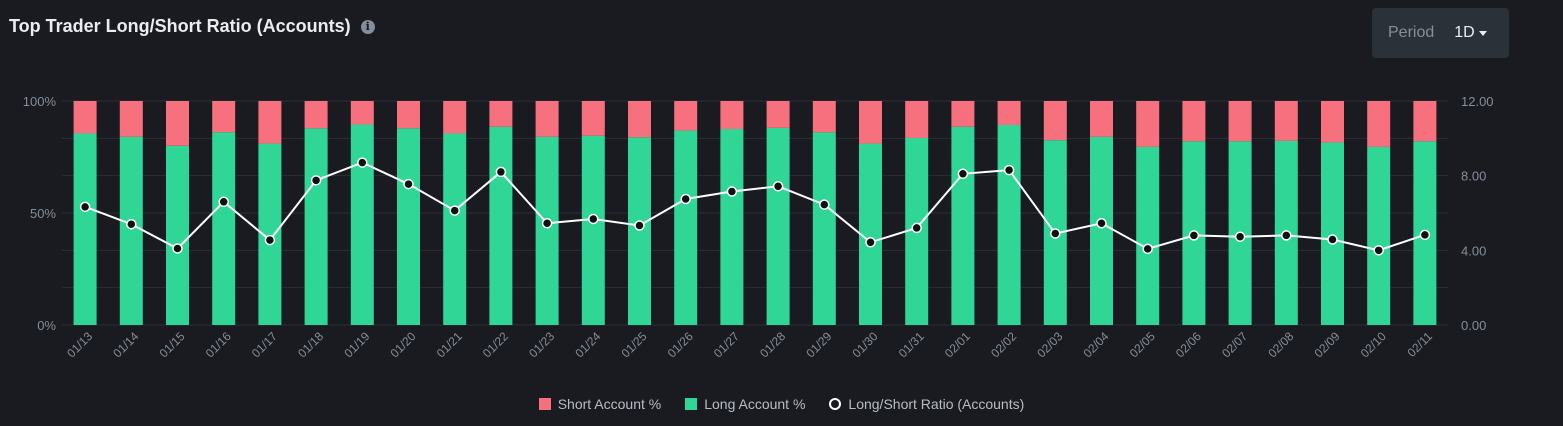 The width and height of the screenshot is (1563, 426). Describe the element at coordinates (755, 404) in the screenshot. I see `legend-label: Long Account %` at that location.